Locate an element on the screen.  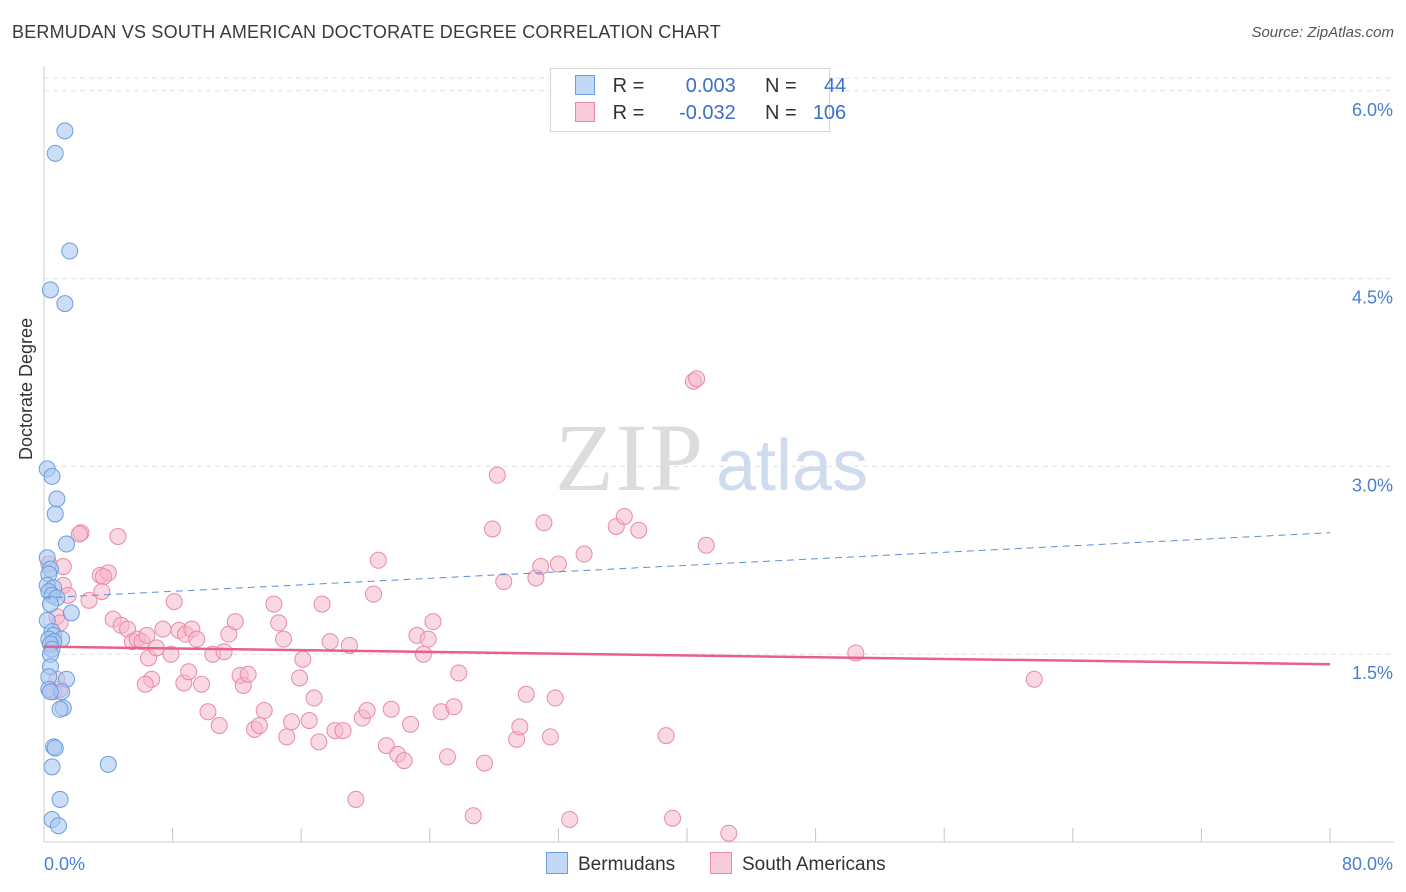
x-tick-label: 80.0% is located at coordinates (1367, 864).